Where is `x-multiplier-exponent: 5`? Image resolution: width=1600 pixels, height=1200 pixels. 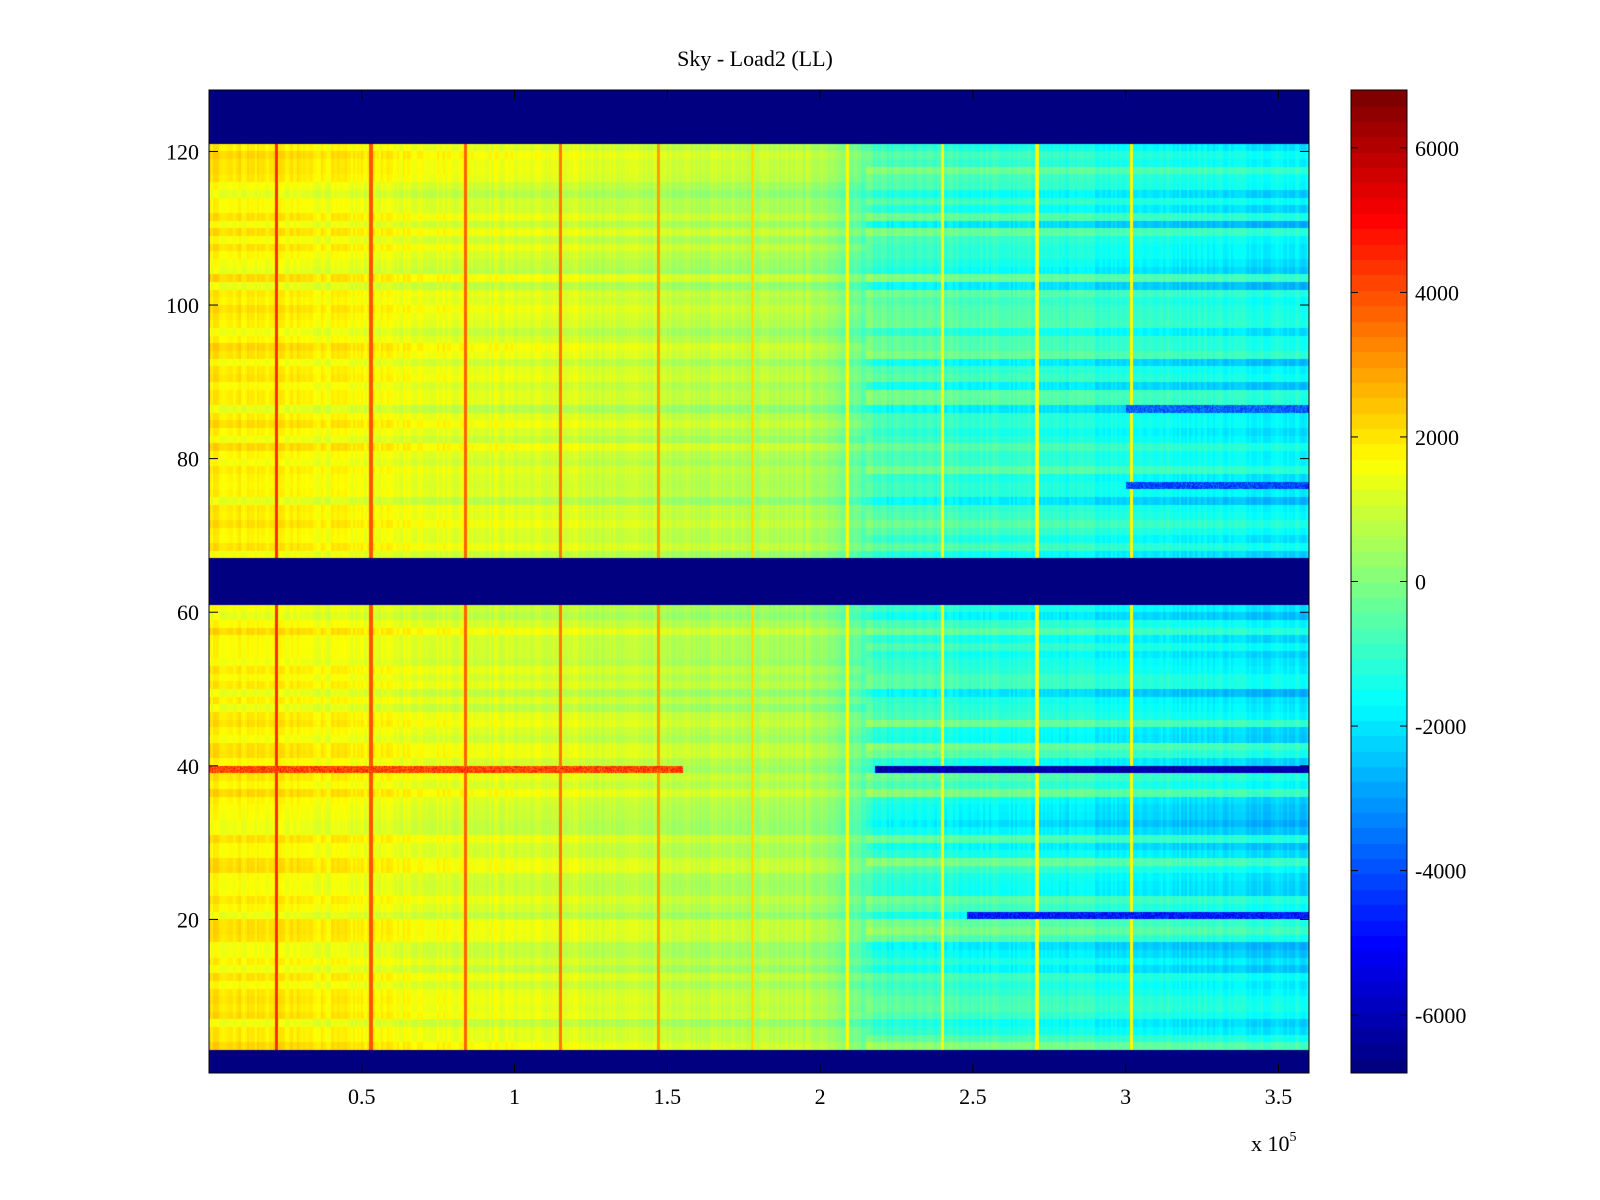 x-multiplier-exponent: 5 is located at coordinates (1293, 1137).